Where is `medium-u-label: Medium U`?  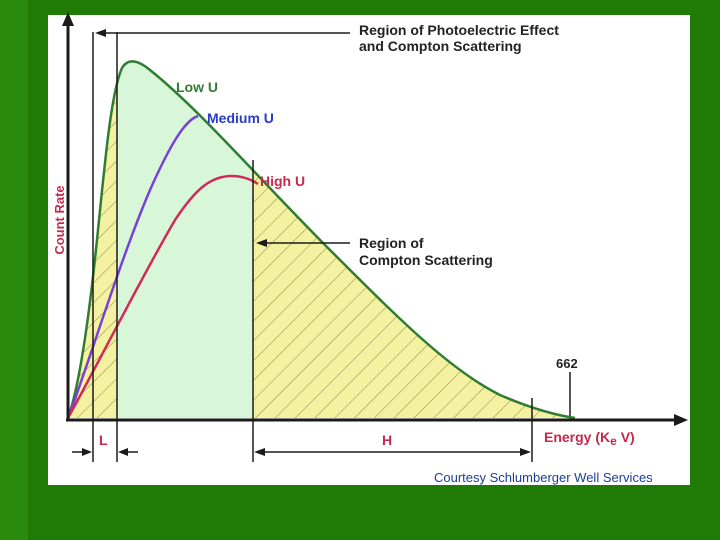
medium-u-label: Medium U is located at coordinates (240, 118).